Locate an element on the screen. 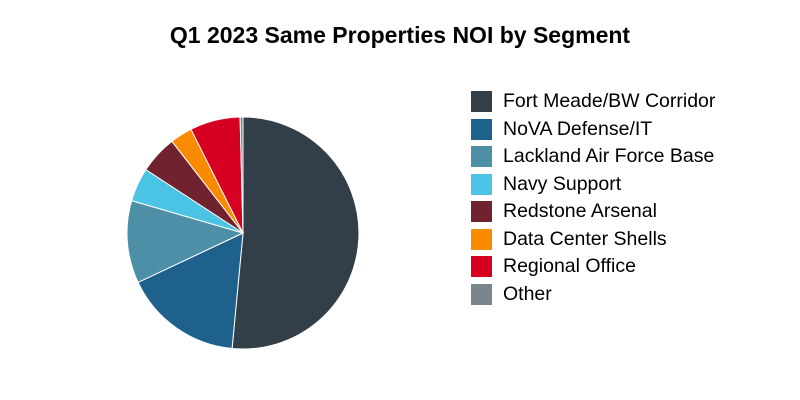 The image size is (800, 400). legend-item: Navy Support is located at coordinates (635, 185).